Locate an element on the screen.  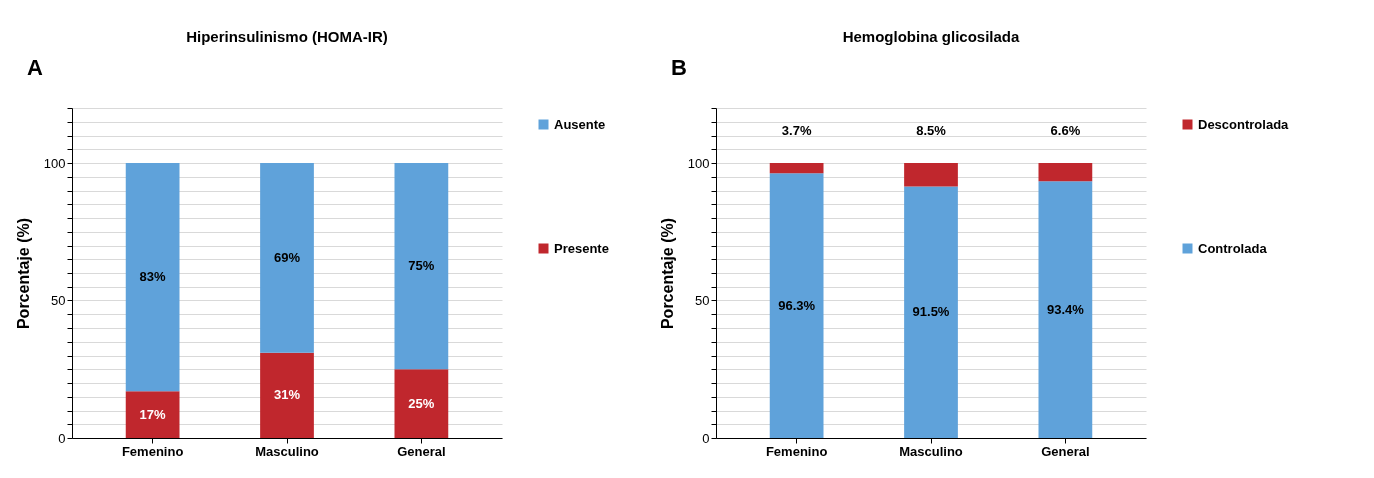
data-label: 83% is located at coordinates (153, 277).